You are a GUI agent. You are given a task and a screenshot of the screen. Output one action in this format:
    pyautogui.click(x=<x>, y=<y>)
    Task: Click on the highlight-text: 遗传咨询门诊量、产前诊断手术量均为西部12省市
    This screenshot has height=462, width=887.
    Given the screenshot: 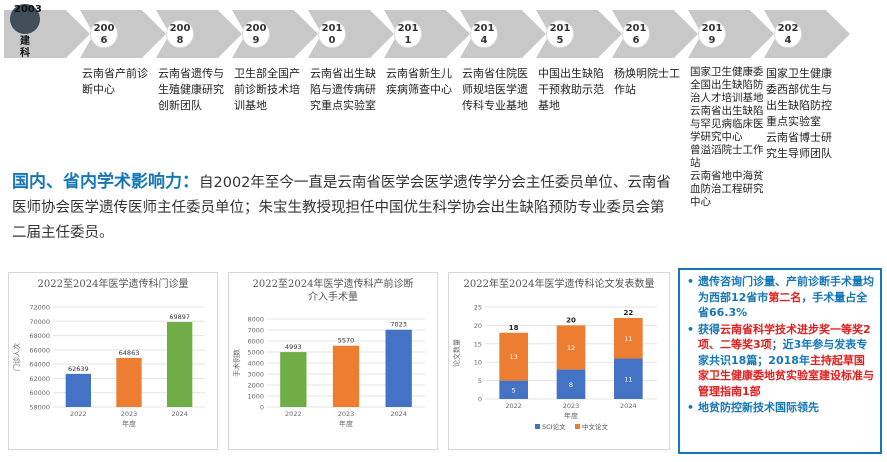 What is the action you would take?
    pyautogui.click(x=786, y=289)
    